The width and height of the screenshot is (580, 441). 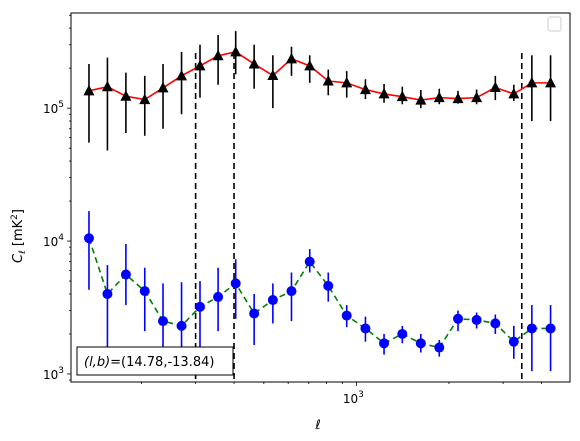 I want to click on y-tick-label: 10⁴, so click(x=53, y=241).